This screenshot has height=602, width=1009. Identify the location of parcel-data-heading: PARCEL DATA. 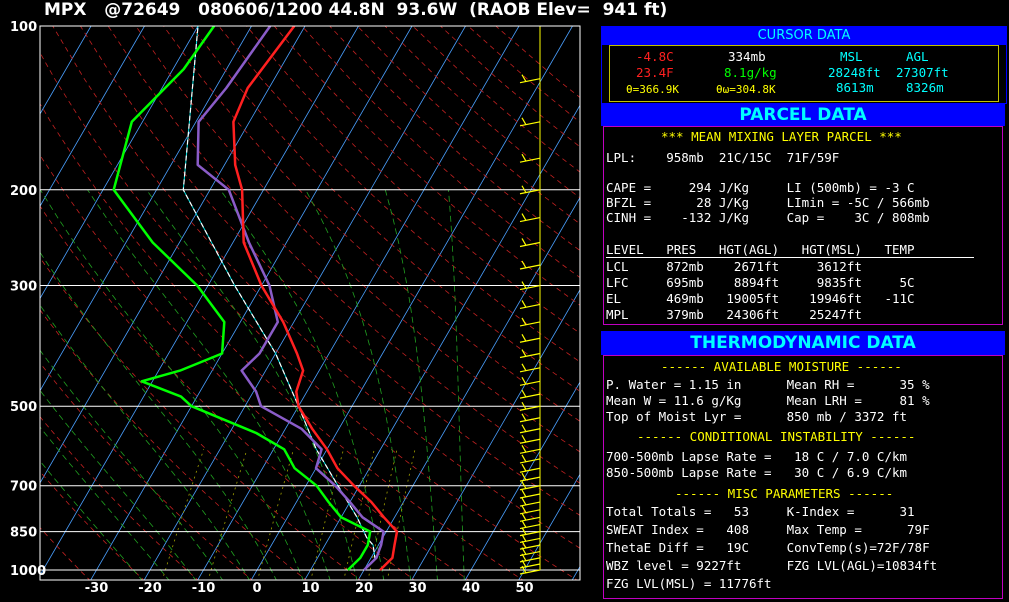
(803, 115).